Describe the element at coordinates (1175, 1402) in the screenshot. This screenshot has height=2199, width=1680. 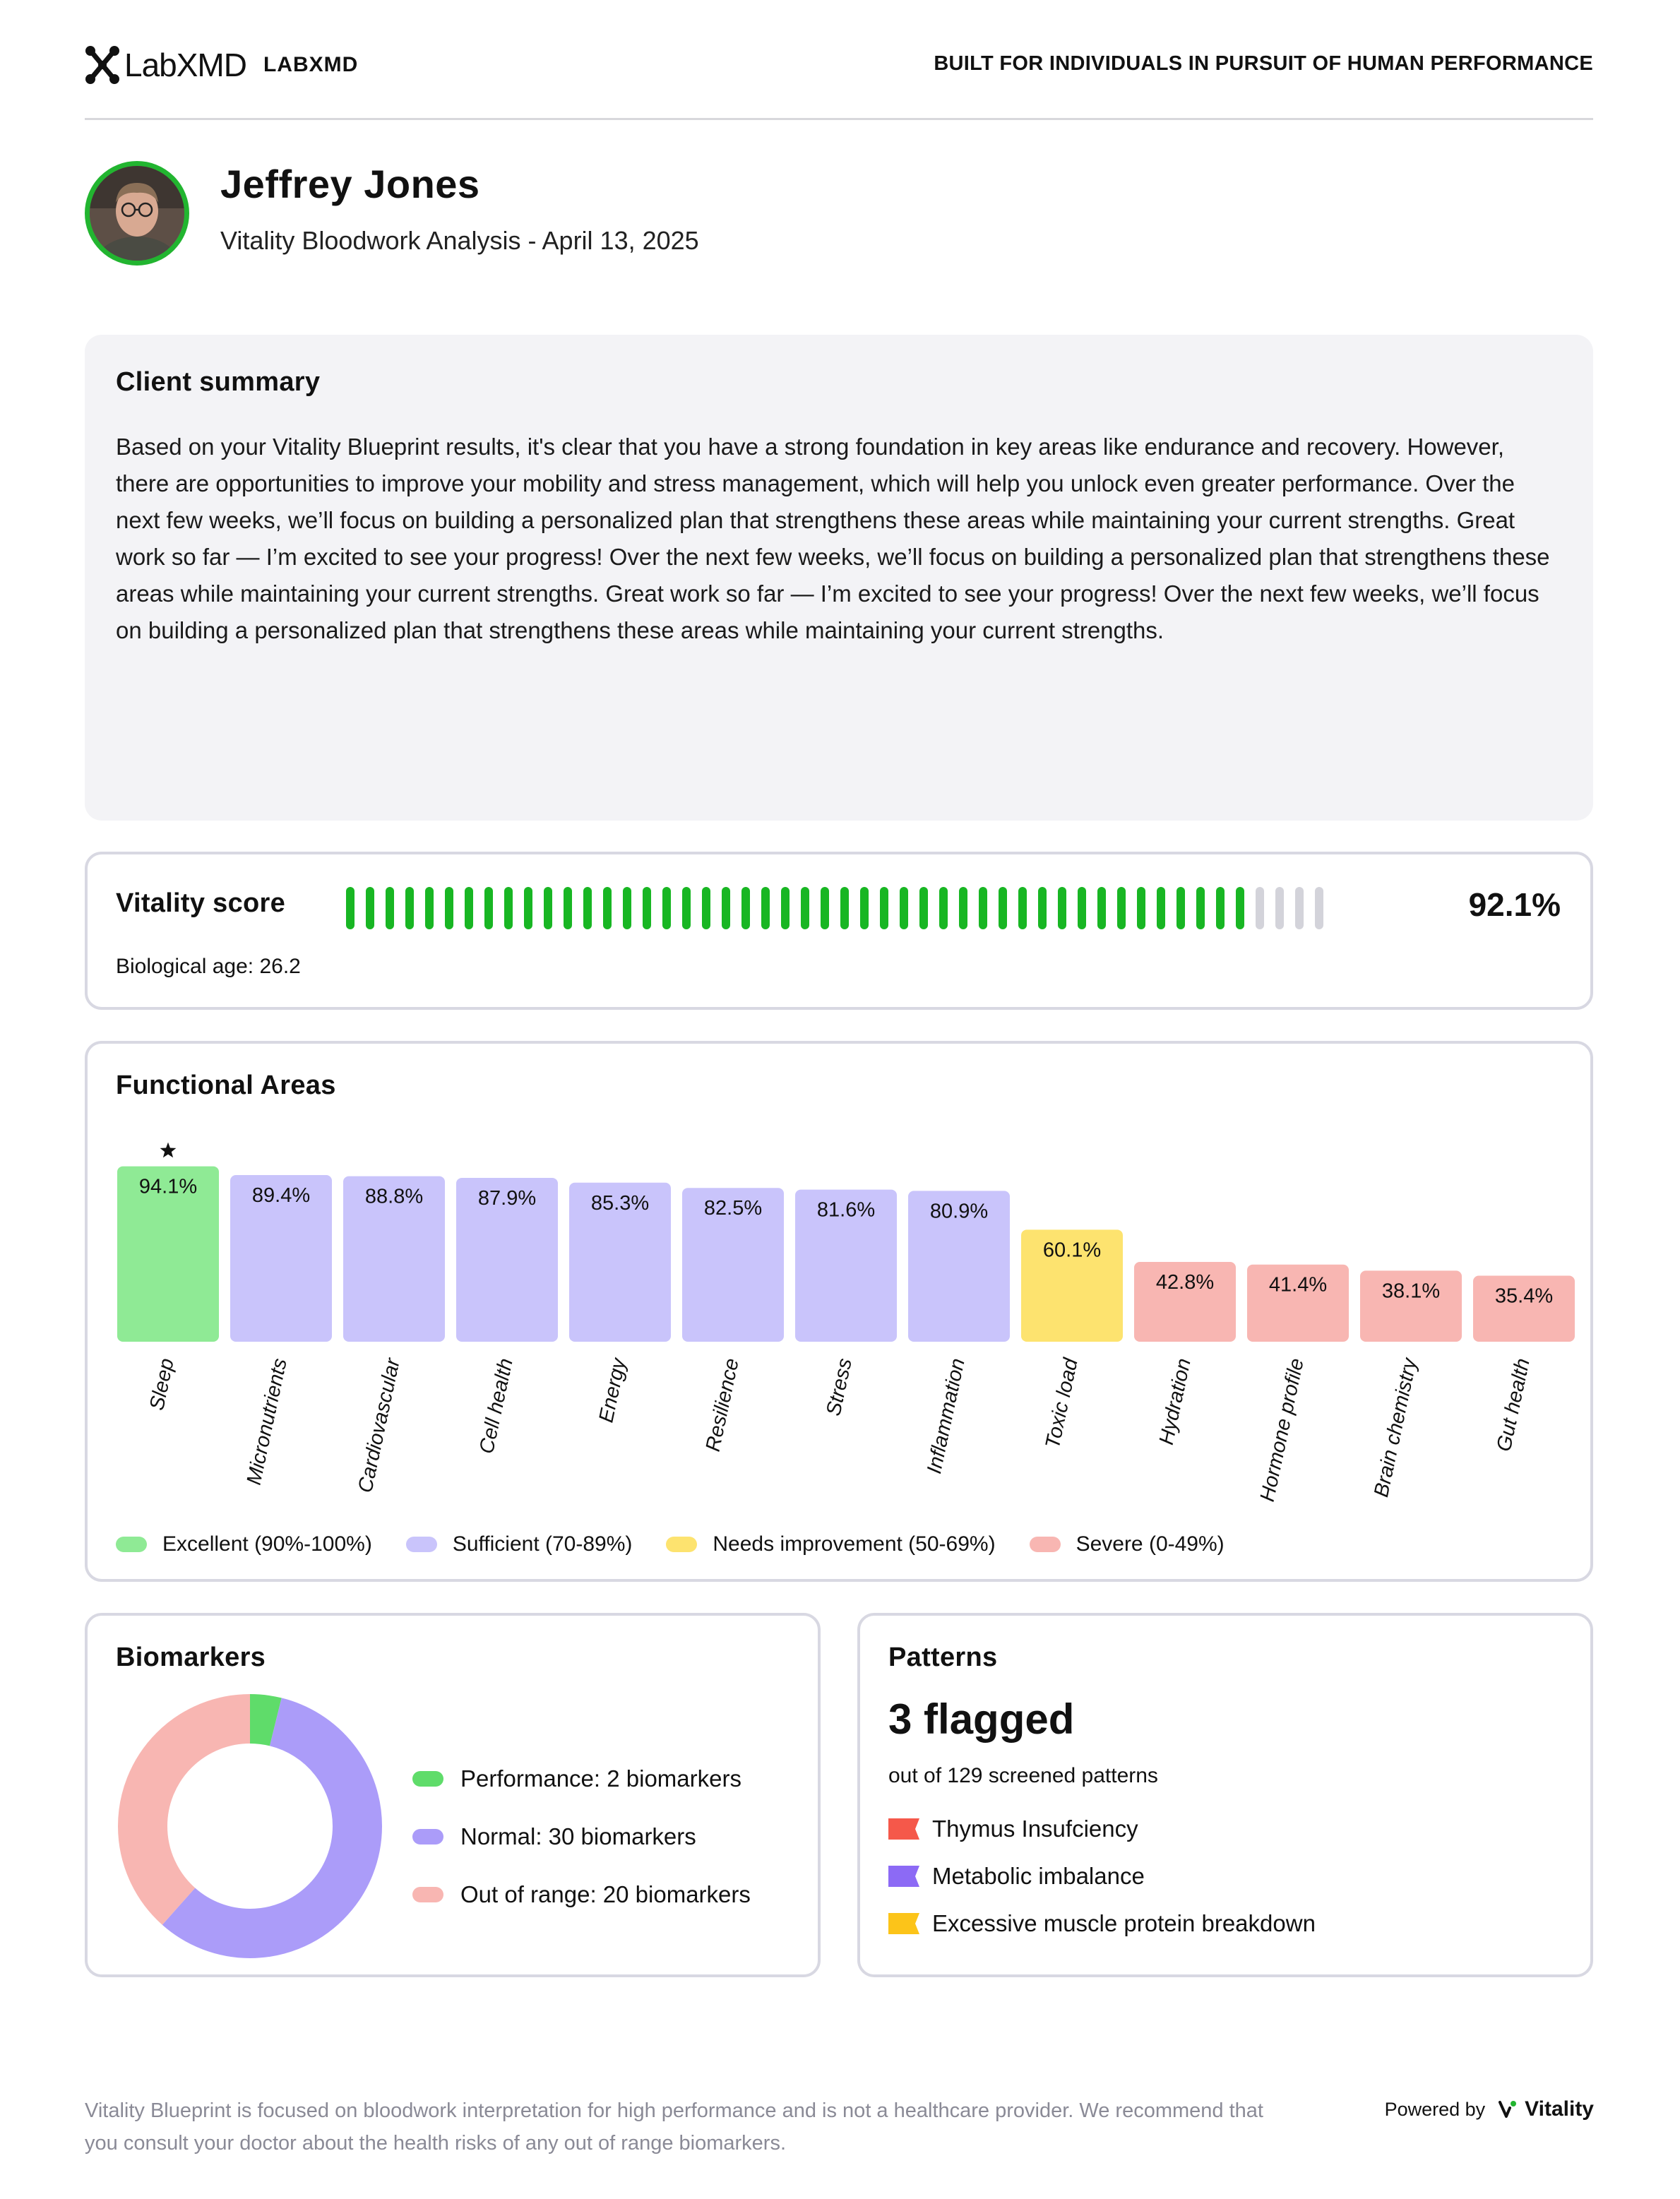
I see `category-label: Hydration` at that location.